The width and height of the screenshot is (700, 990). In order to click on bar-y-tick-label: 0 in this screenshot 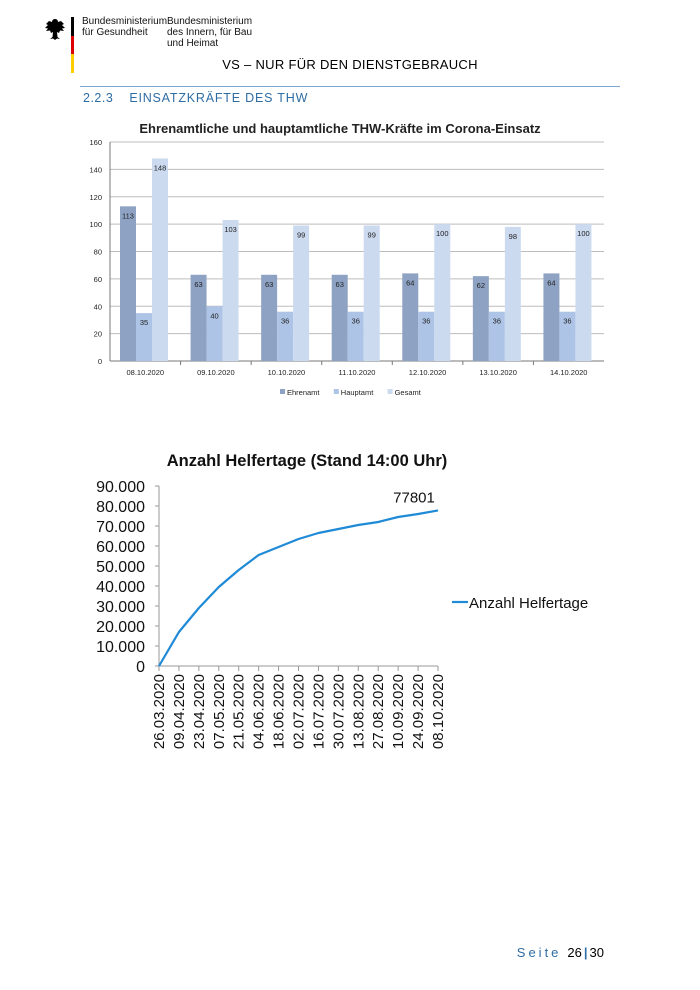, I will do `click(100, 361)`.